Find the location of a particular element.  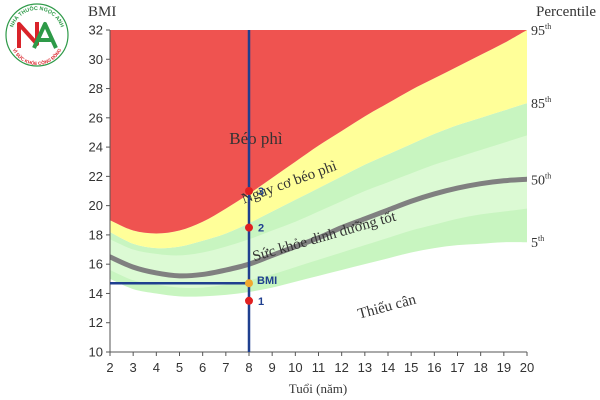

x-tick-label: 15 is located at coordinates (411, 367).